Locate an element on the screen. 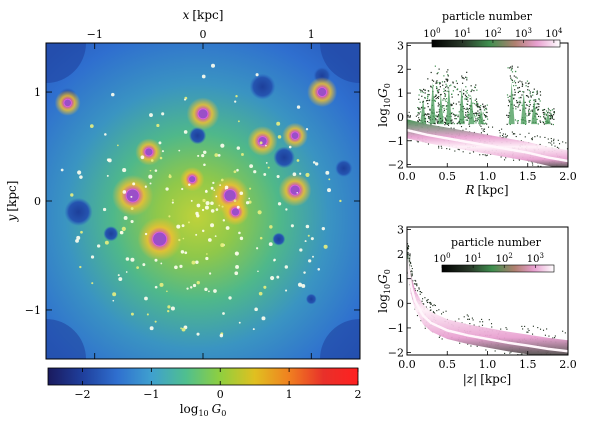  hist-xtick-label: 1.0 is located at coordinates (488, 176).